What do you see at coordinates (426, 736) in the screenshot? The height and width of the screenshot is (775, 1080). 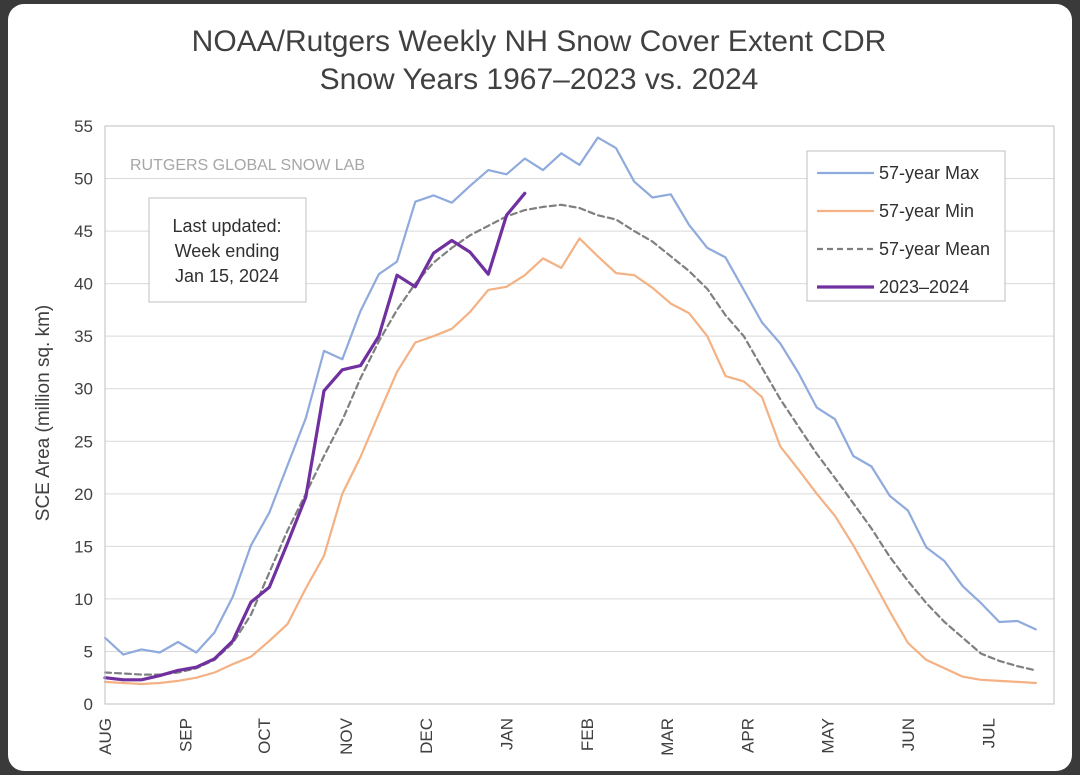 I see `x-tick-dec: DEC` at bounding box center [426, 736].